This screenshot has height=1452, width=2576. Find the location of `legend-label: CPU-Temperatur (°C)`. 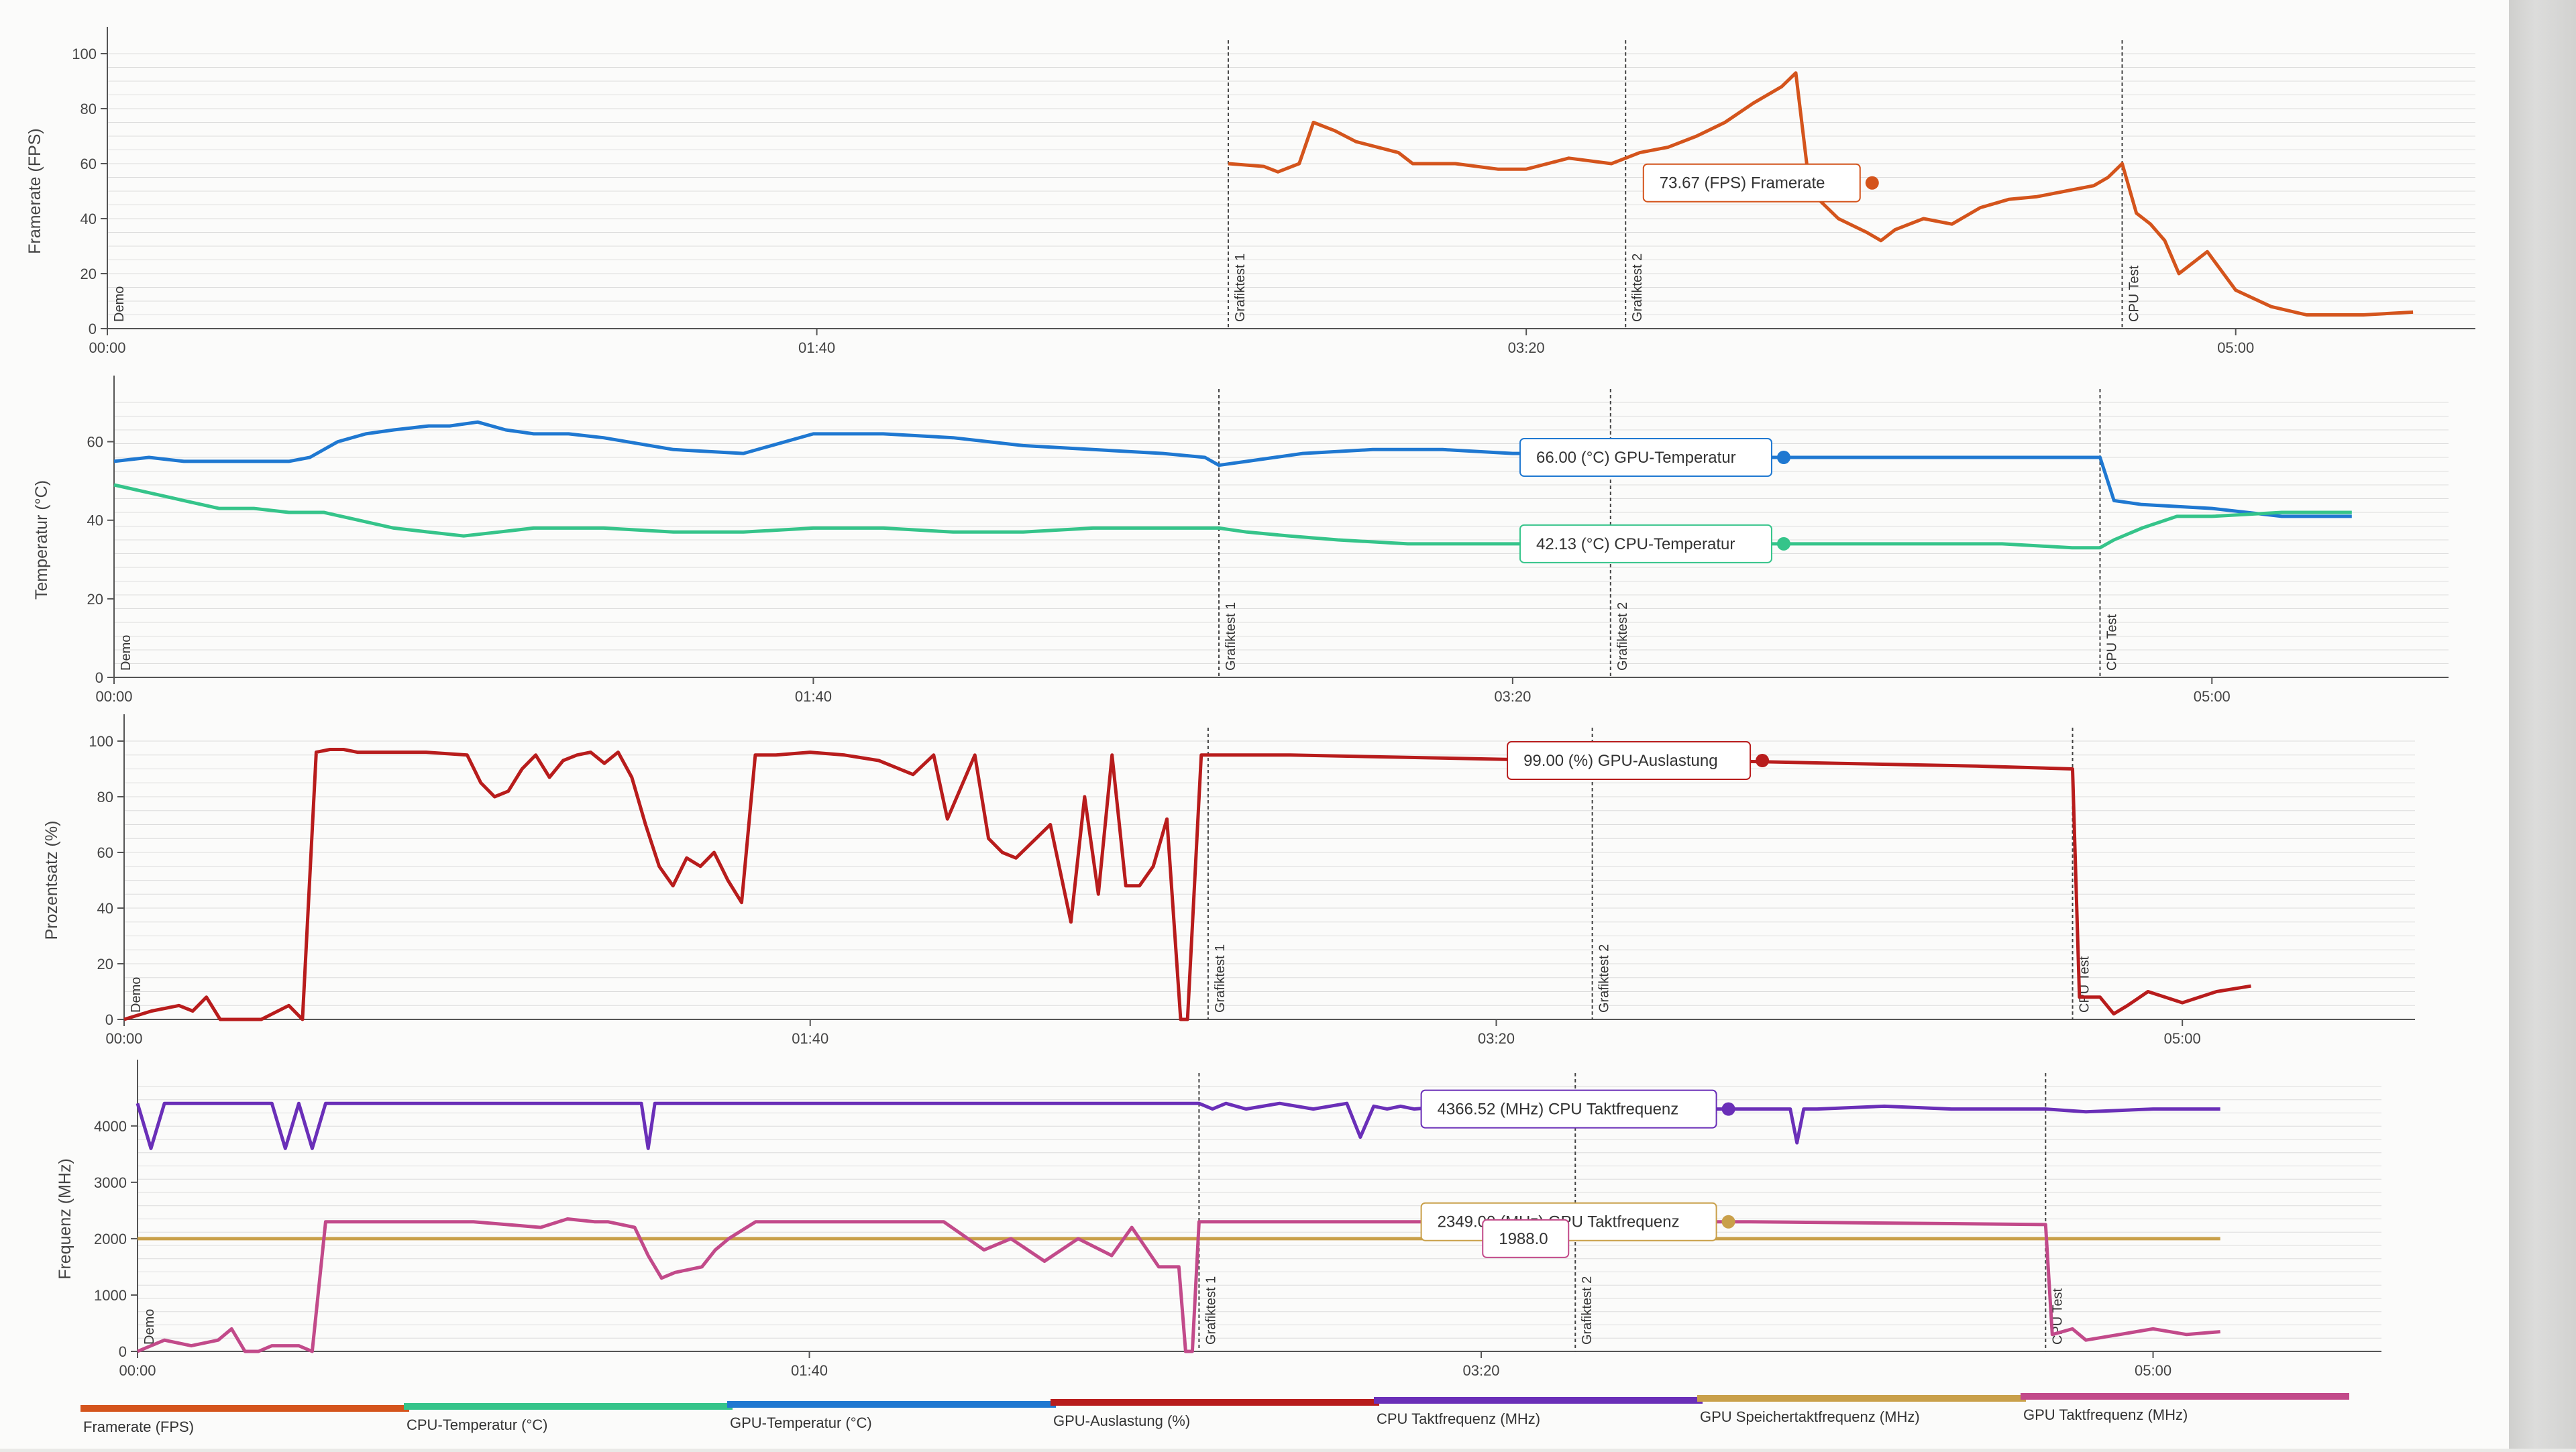

legend-label: CPU-Temperatur (°C) is located at coordinates (477, 1424).